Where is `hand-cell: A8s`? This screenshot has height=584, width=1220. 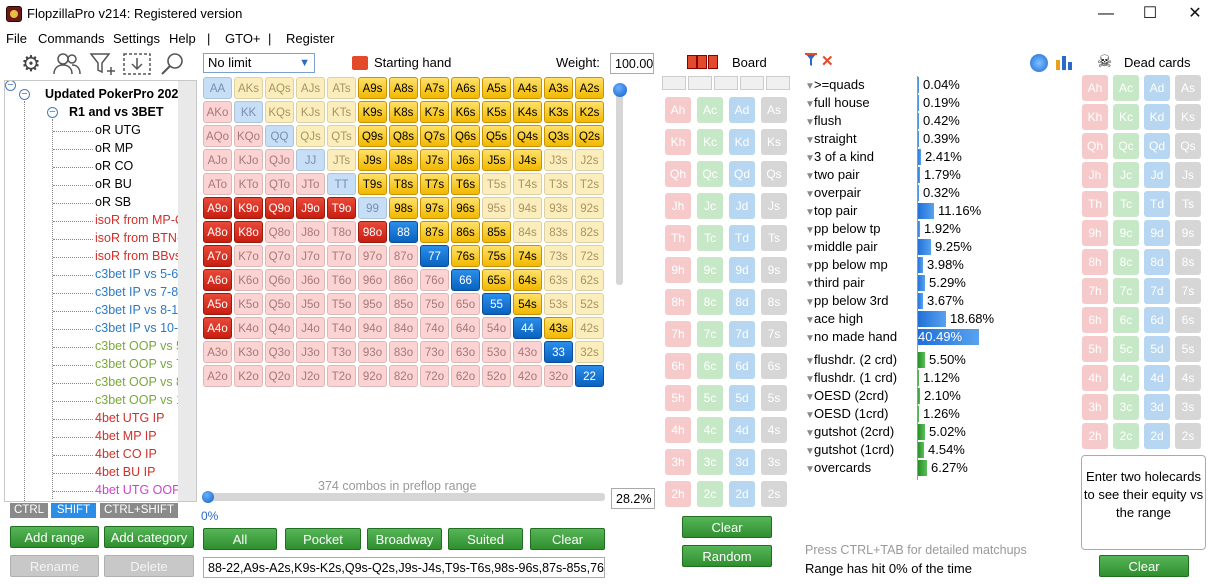
hand-cell: A8s is located at coordinates (403, 88).